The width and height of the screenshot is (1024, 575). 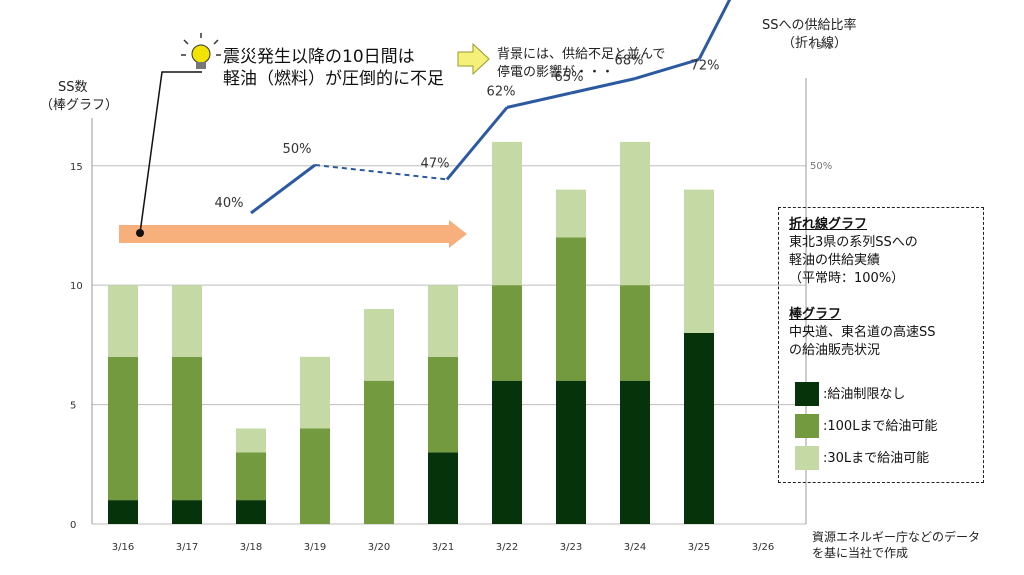 What do you see at coordinates (635, 452) in the screenshot?
I see `bar-3-24-s0` at bounding box center [635, 452].